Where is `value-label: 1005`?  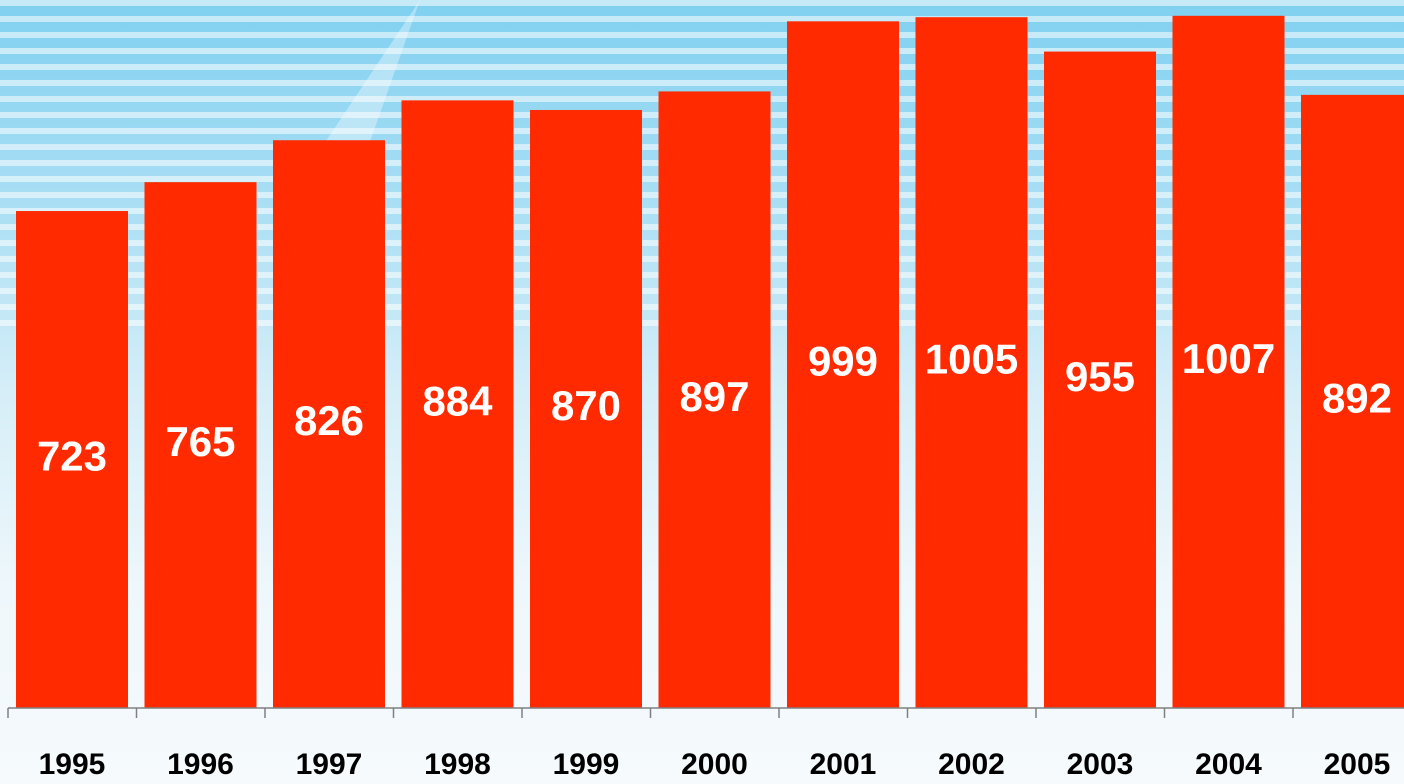 value-label: 1005 is located at coordinates (971, 359).